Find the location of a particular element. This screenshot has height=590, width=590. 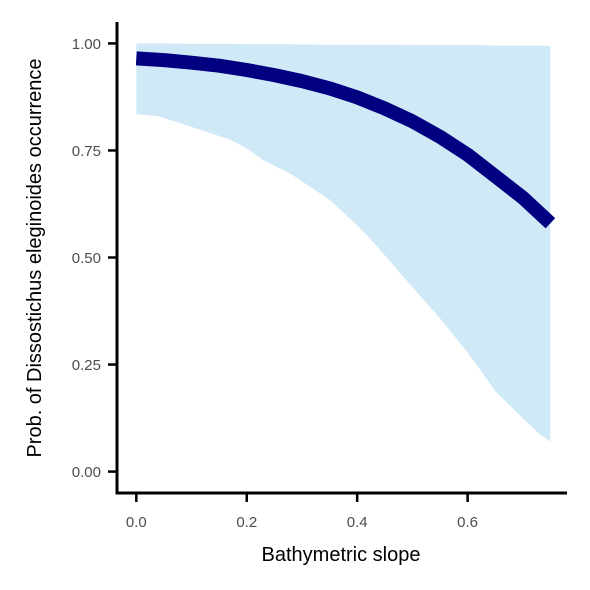

y-tick-label: 0.00 is located at coordinates (86, 472).